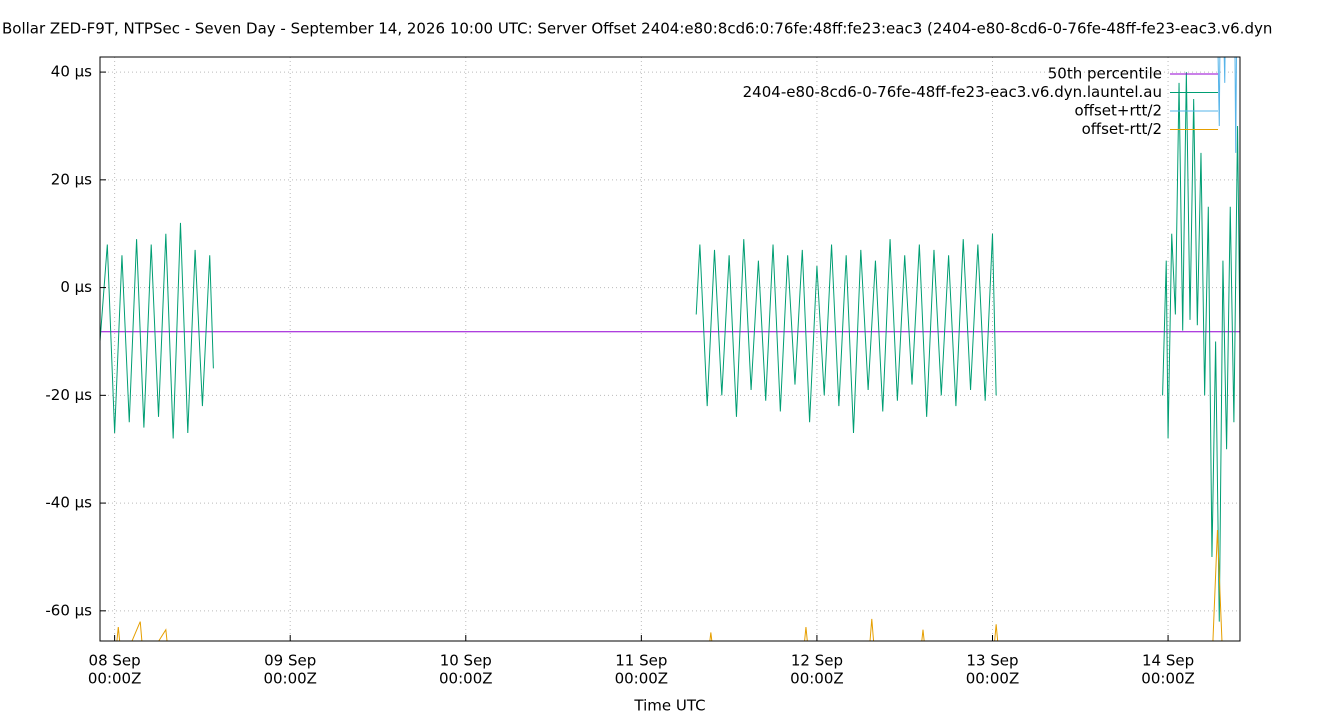 Image resolution: width=1340 pixels, height=720 pixels. I want to click on y-tick-label: 20 µs, so click(71, 179).